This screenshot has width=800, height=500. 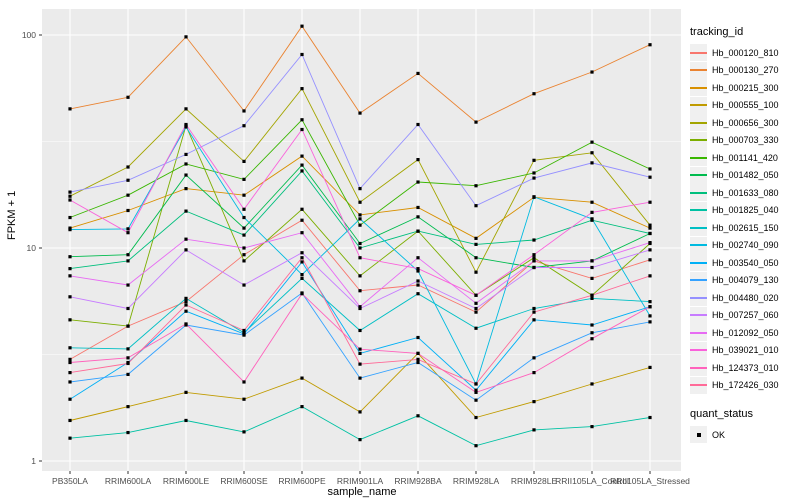 What do you see at coordinates (29, 35) in the screenshot?
I see `y-tick-label: 100` at bounding box center [29, 35].